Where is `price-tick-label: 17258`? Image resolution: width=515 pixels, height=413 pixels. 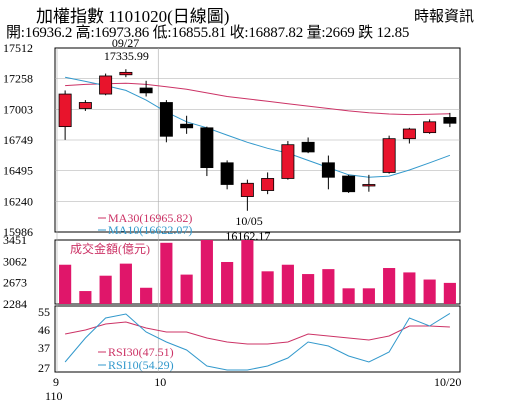 price-tick-label: 17258 is located at coordinates (18, 79).